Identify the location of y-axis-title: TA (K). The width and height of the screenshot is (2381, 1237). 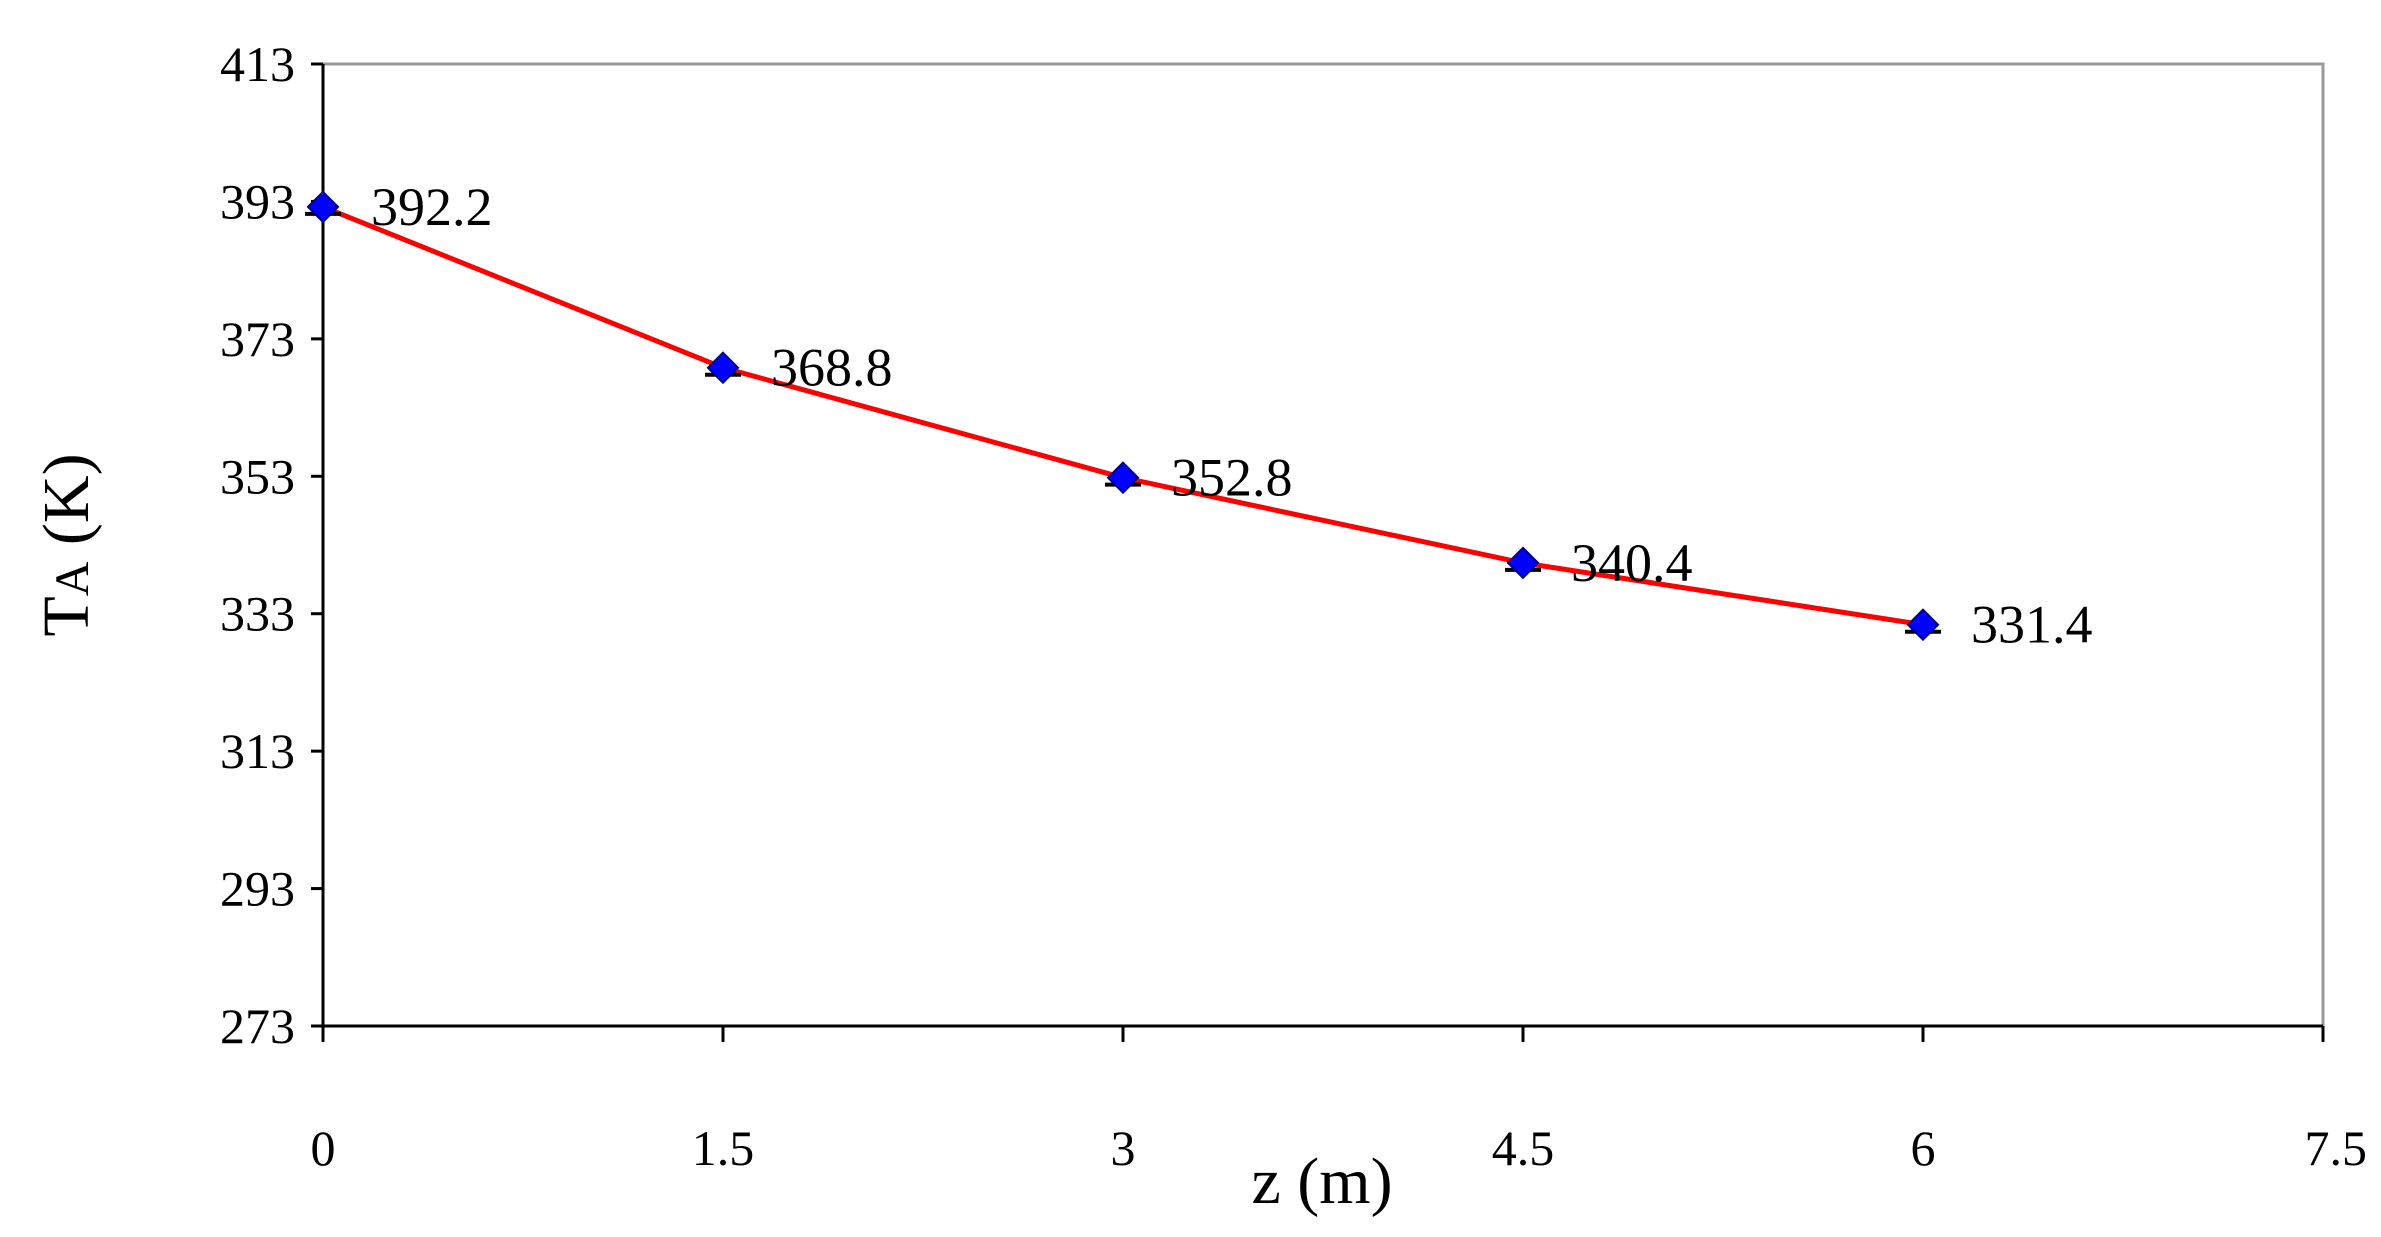
(66, 544).